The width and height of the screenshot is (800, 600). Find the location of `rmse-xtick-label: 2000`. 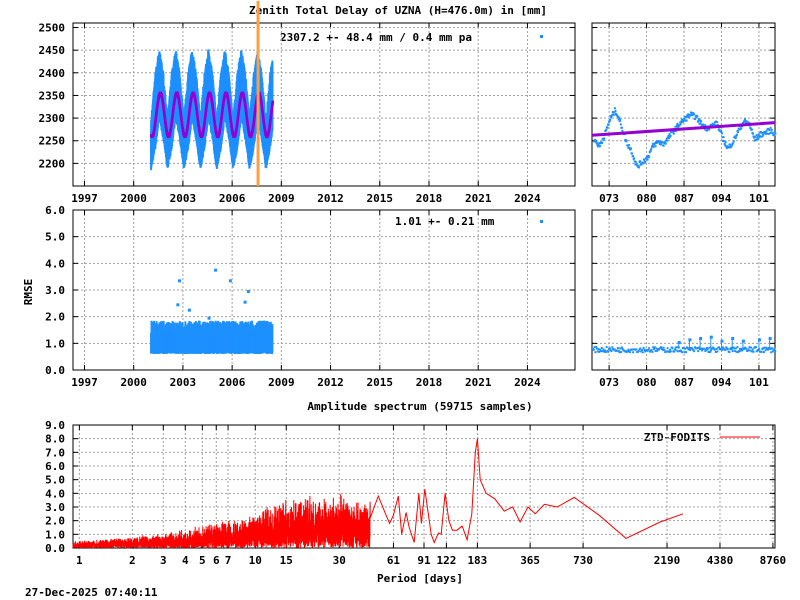

rmse-xtick-label: 2000 is located at coordinates (133, 382).